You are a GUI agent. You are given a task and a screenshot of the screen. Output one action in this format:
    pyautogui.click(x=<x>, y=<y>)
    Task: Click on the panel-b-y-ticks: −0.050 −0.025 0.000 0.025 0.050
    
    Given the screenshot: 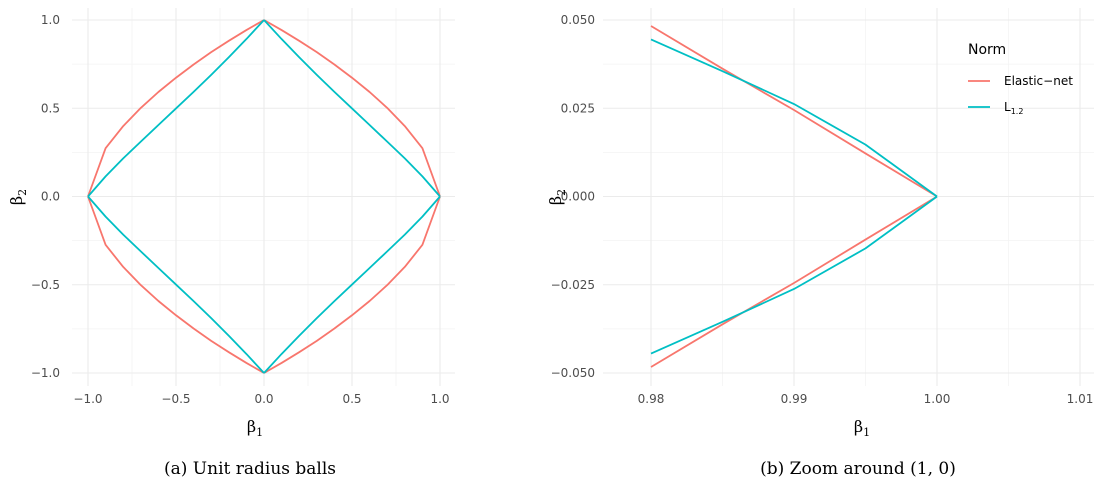 What is the action you would take?
    pyautogui.click(x=573, y=196)
    